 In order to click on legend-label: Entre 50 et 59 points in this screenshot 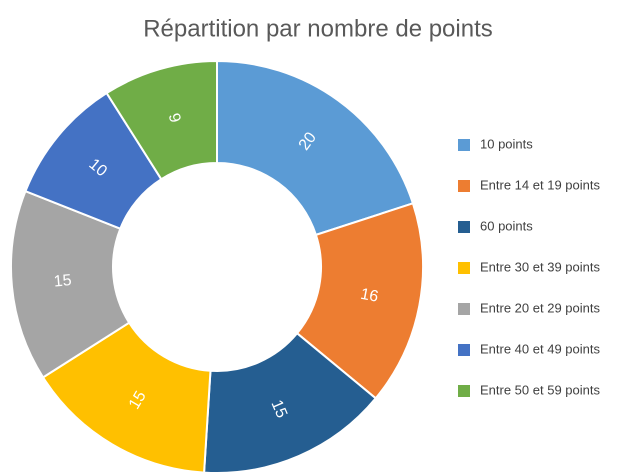, I will do `click(540, 389)`.